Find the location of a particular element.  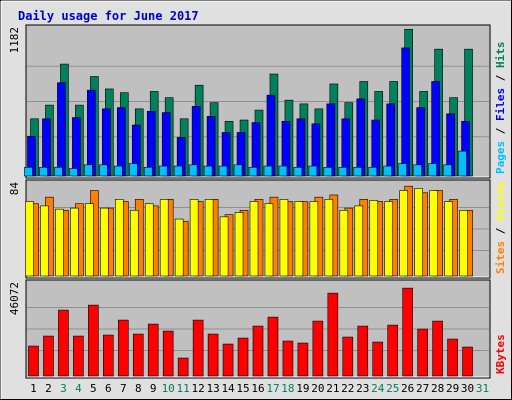

side-legend-a: Sites is located at coordinates (500, 257).